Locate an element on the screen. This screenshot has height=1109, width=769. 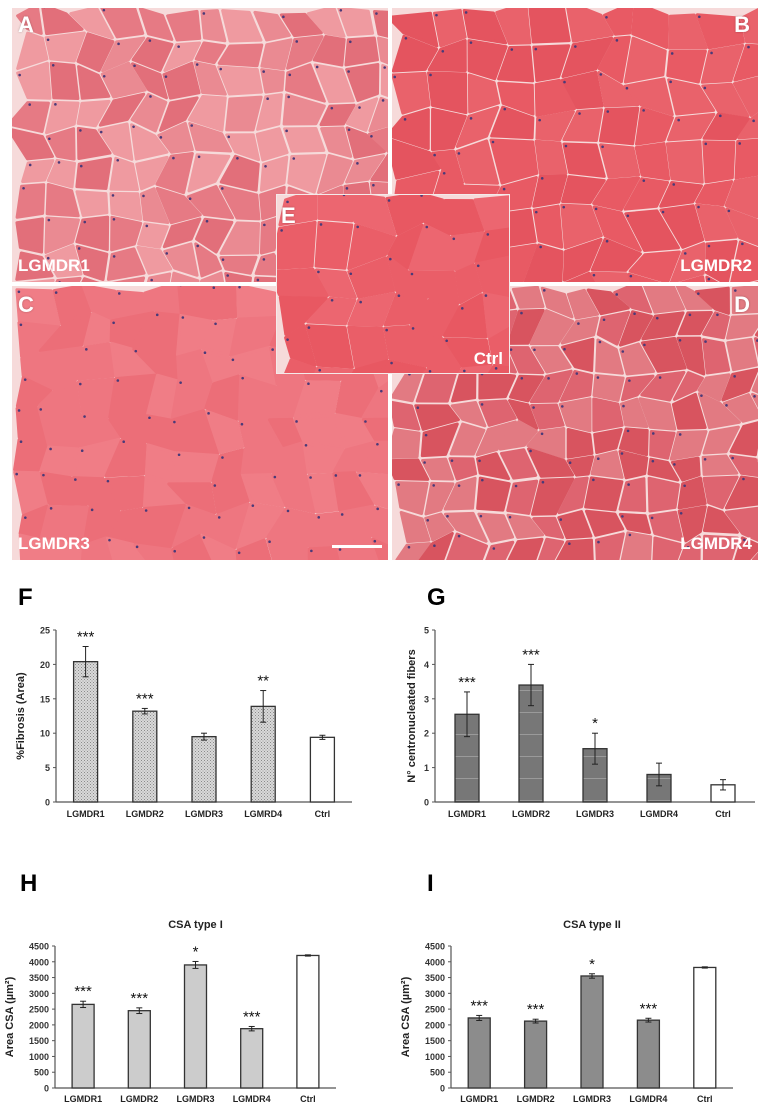
svg-text: 10 is located at coordinates (45, 734).